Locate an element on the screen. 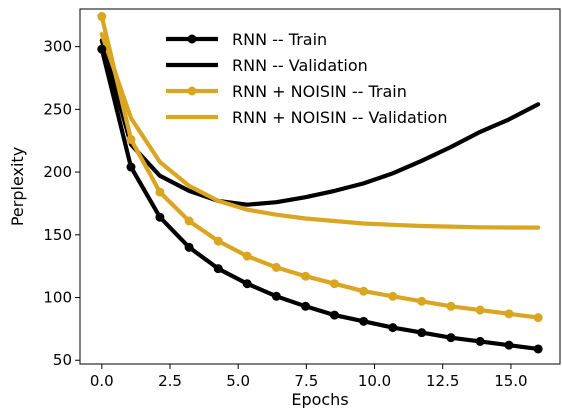 The height and width of the screenshot is (408, 562). y-tick-label: 200 is located at coordinates (57, 172).